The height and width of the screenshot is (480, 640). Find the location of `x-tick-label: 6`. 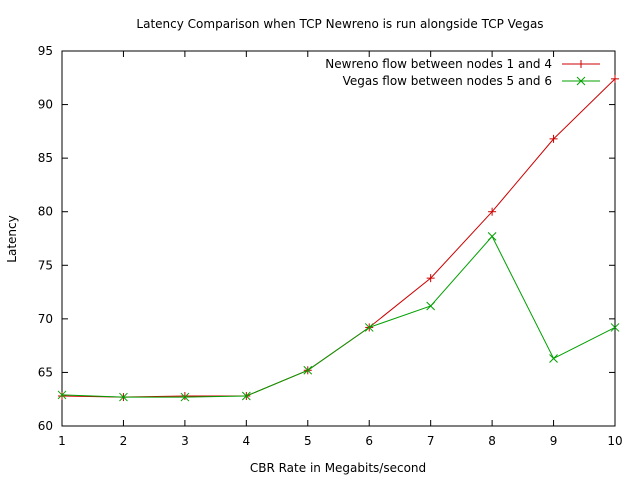

x-tick-label: 6 is located at coordinates (369, 441).